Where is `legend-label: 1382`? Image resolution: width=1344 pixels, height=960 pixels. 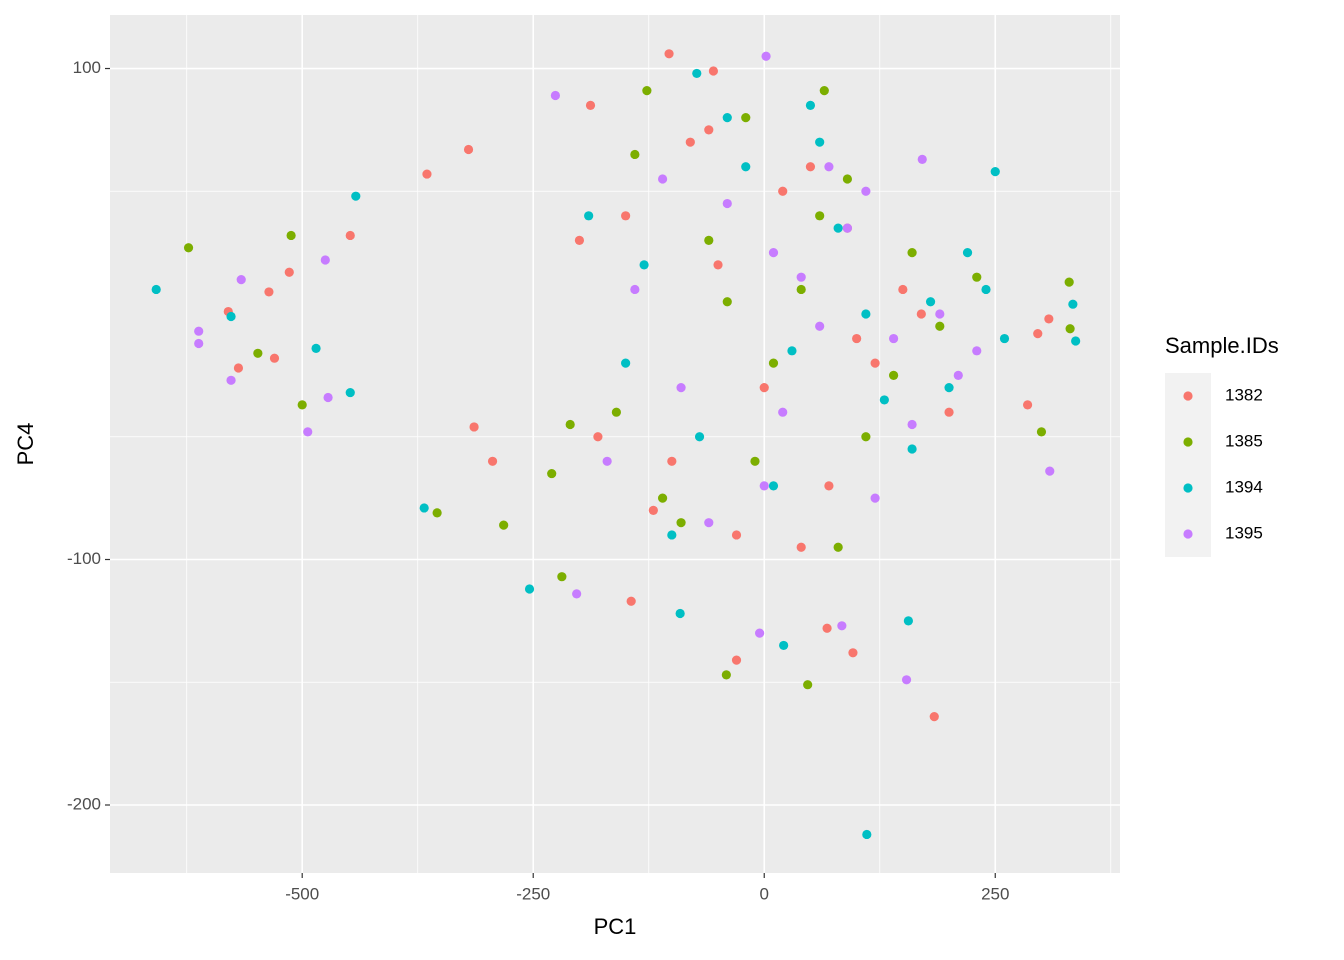
legend-label: 1382 is located at coordinates (1244, 394).